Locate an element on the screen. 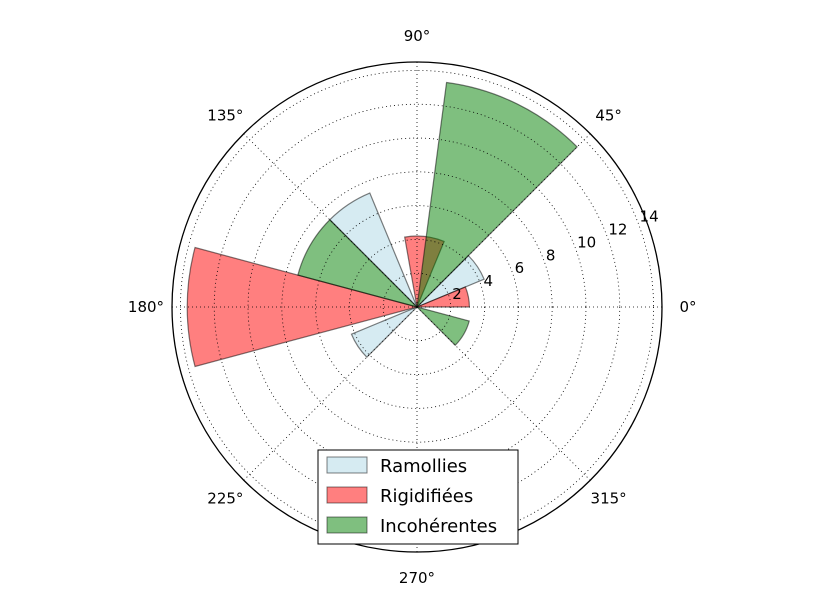  r-tick-label-12: 12 is located at coordinates (617, 229).